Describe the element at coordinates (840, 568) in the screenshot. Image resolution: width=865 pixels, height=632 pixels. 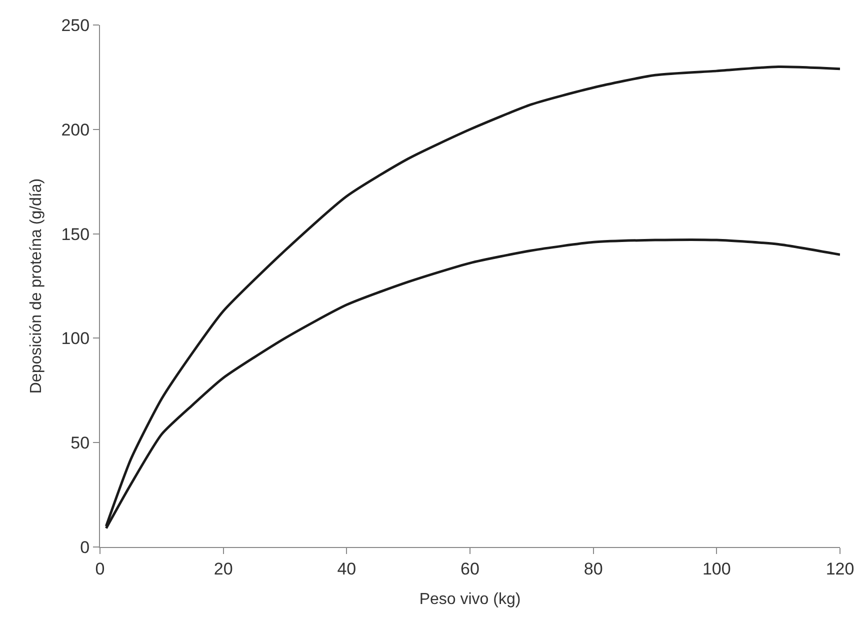
I see `x-tick-label: 120` at that location.